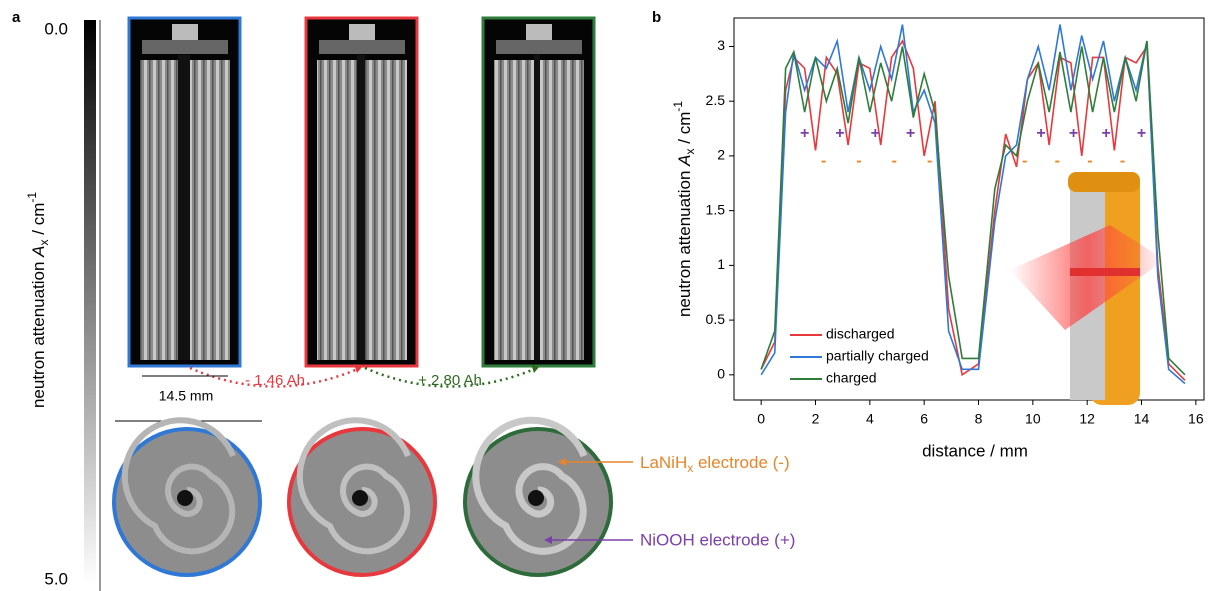  I want to click on radiograph-discharged, so click(361, 192).